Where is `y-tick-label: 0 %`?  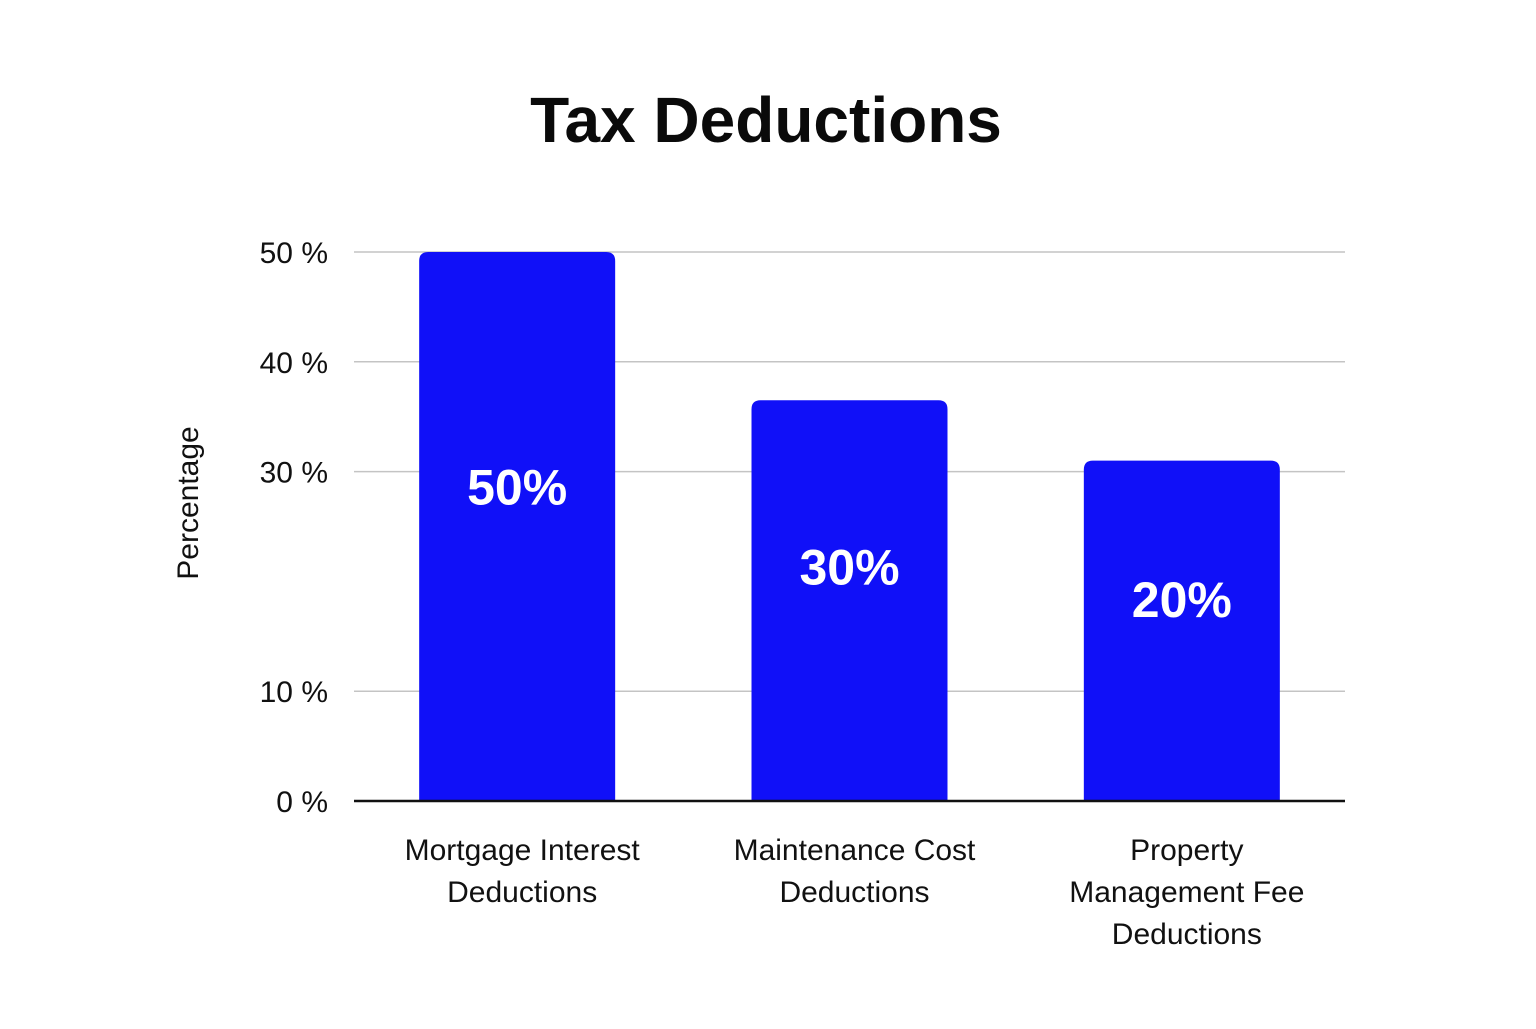 y-tick-label: 0 % is located at coordinates (302, 802).